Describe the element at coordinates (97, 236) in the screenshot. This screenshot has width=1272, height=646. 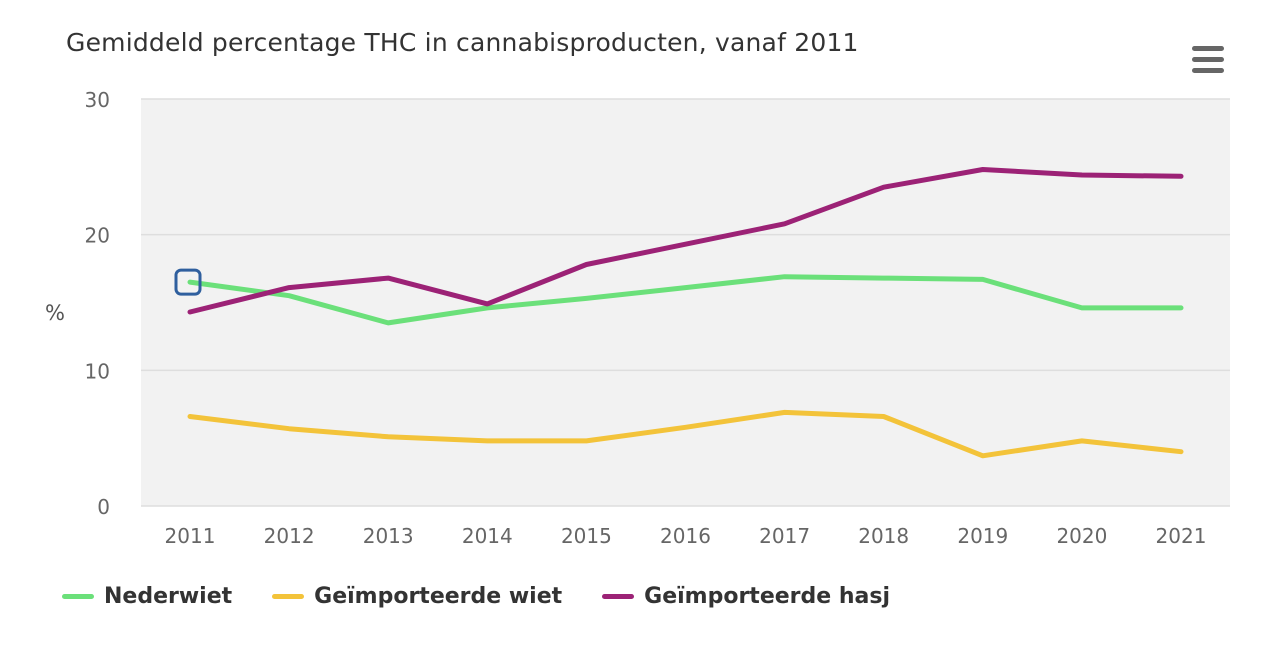
I see `y-tick-label: 20` at that location.